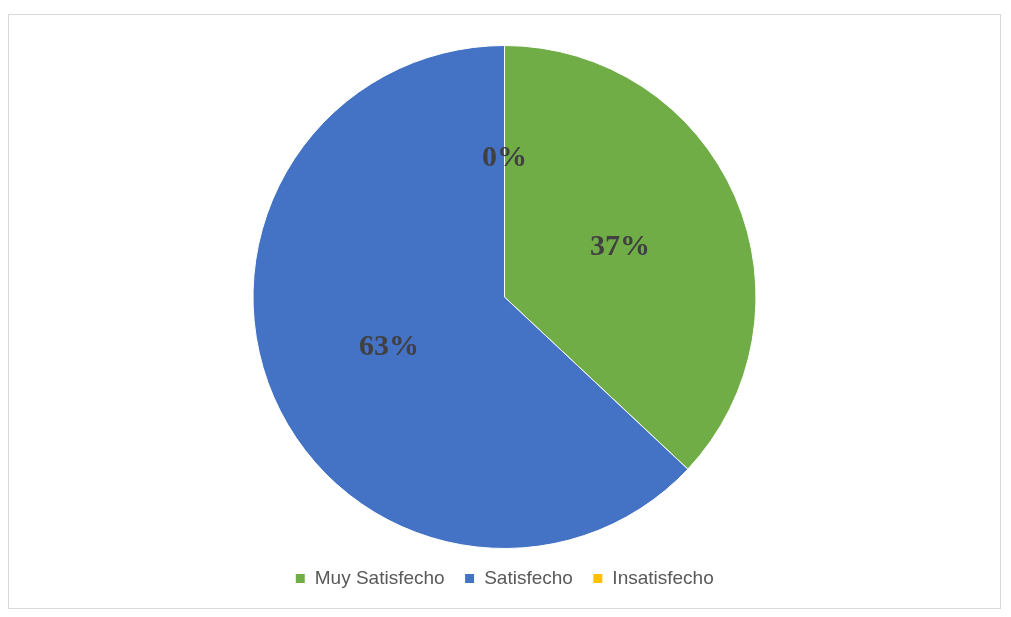 The image size is (1011, 617). I want to click on legend-label: Satisfecho, so click(528, 577).